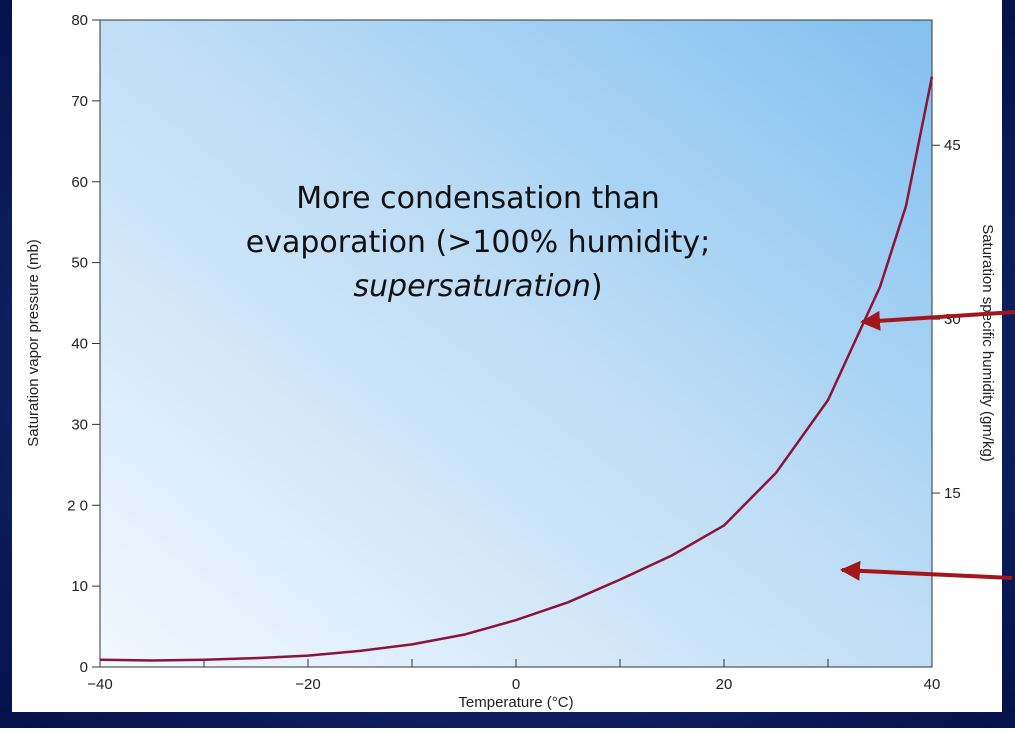 This screenshot has height=733, width=1015. What do you see at coordinates (477, 198) in the screenshot?
I see `annotation-line: More condensation than` at bounding box center [477, 198].